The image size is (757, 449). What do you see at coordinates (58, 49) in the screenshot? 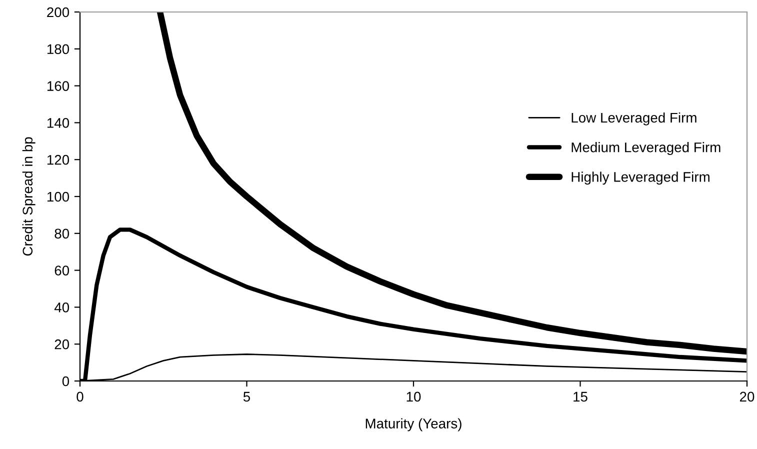
I see `y-tick-label: 180` at bounding box center [58, 49].